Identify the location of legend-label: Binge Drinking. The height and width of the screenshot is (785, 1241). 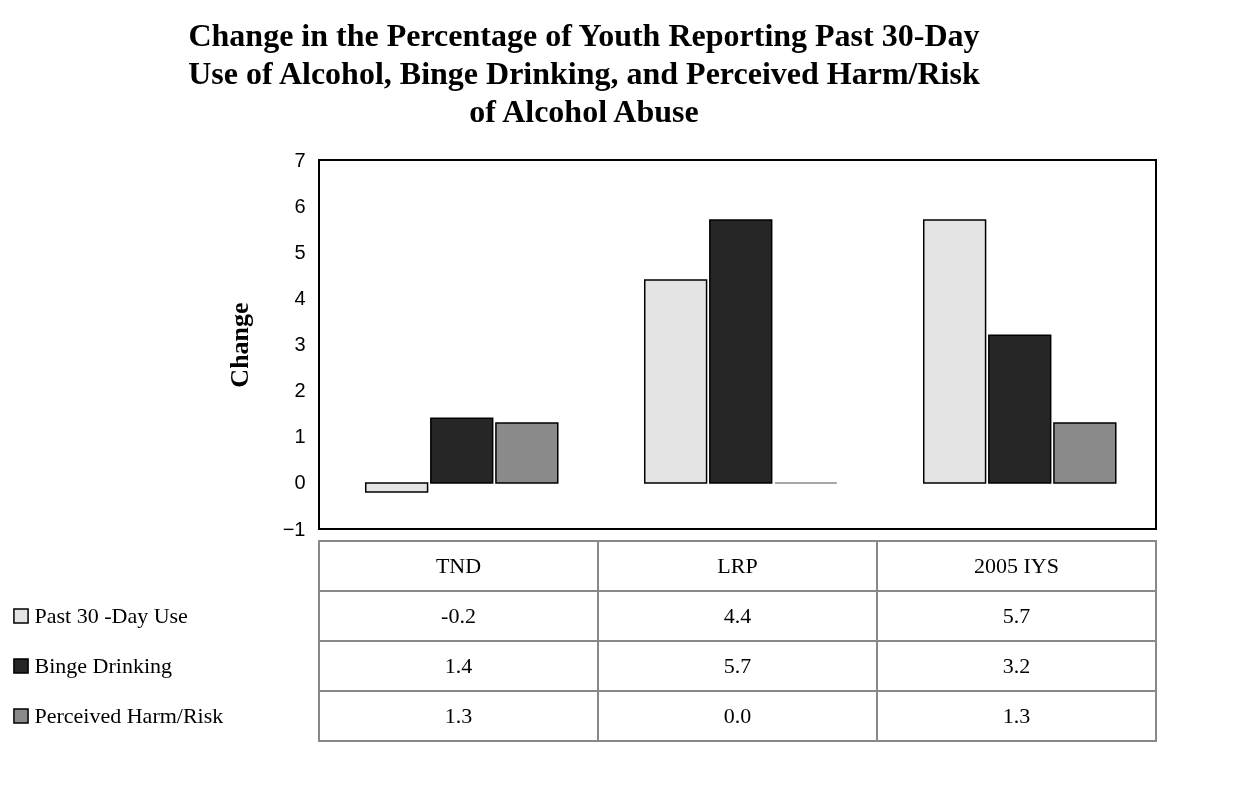
(103, 665).